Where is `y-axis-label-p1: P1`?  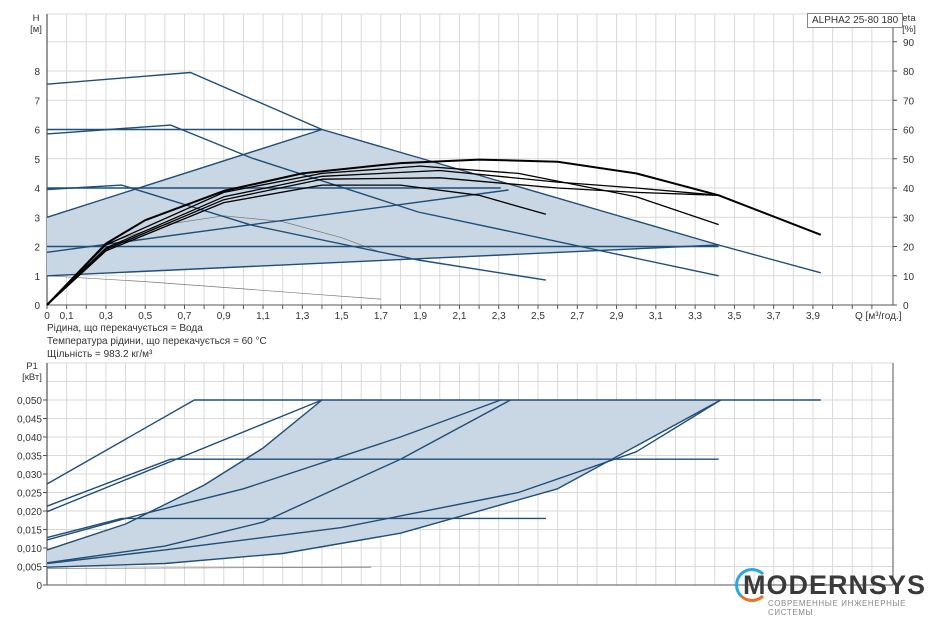 y-axis-label-p1: P1 is located at coordinates (32, 366).